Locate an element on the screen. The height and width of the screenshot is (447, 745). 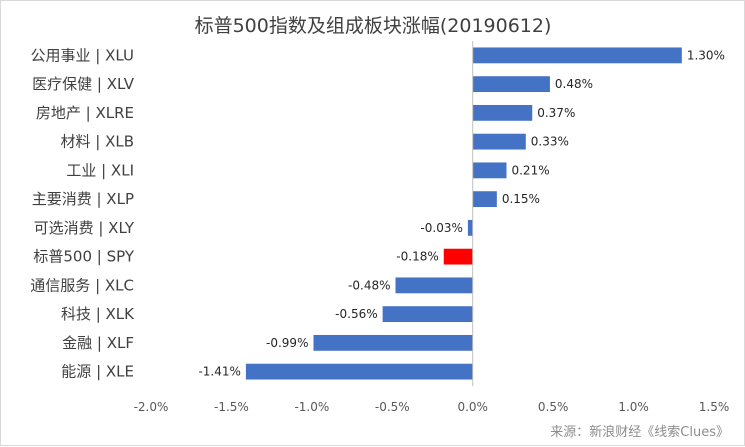
chart-title: 标普500指数及组成板块涨幅(20190612) is located at coordinates (373, 26).